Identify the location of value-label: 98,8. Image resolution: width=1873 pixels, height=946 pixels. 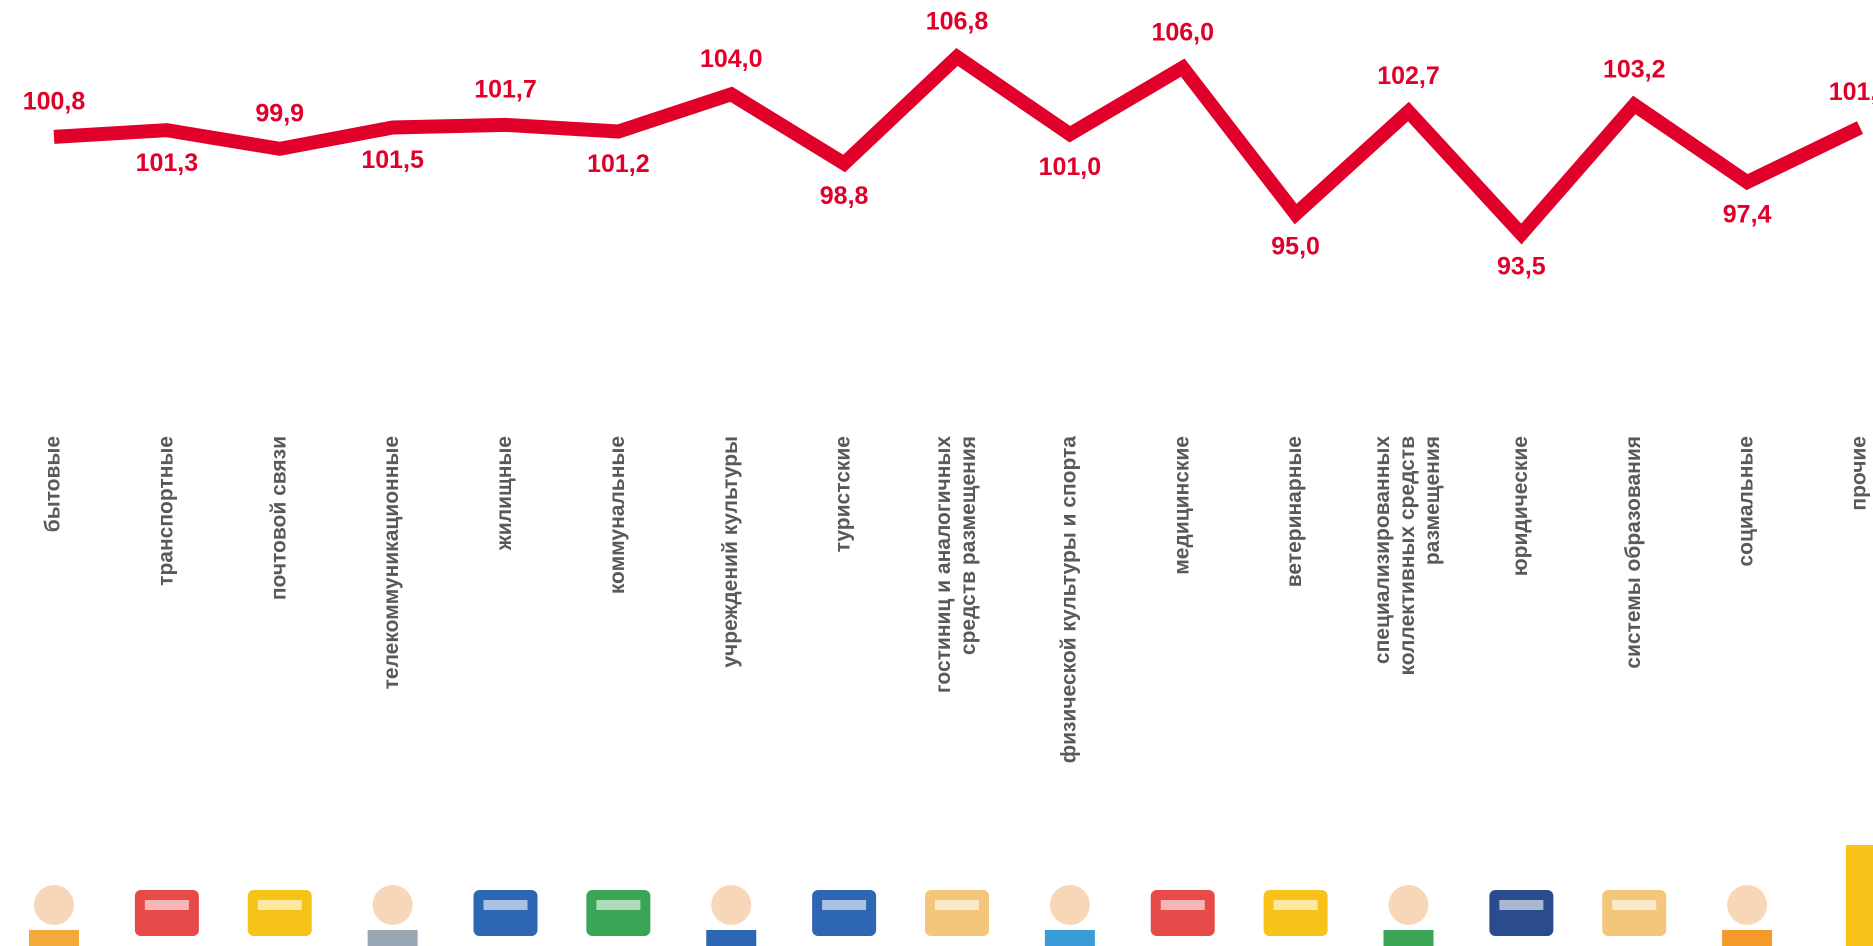
(844, 196).